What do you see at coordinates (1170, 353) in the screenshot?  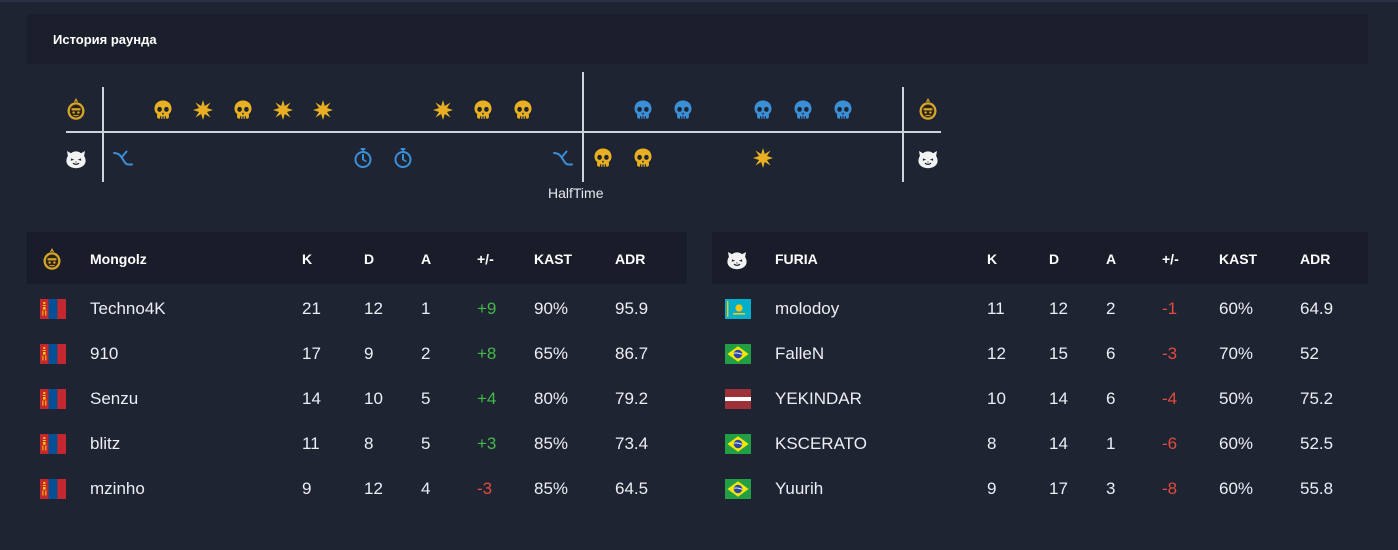 I see `plus-minus: -3` at bounding box center [1170, 353].